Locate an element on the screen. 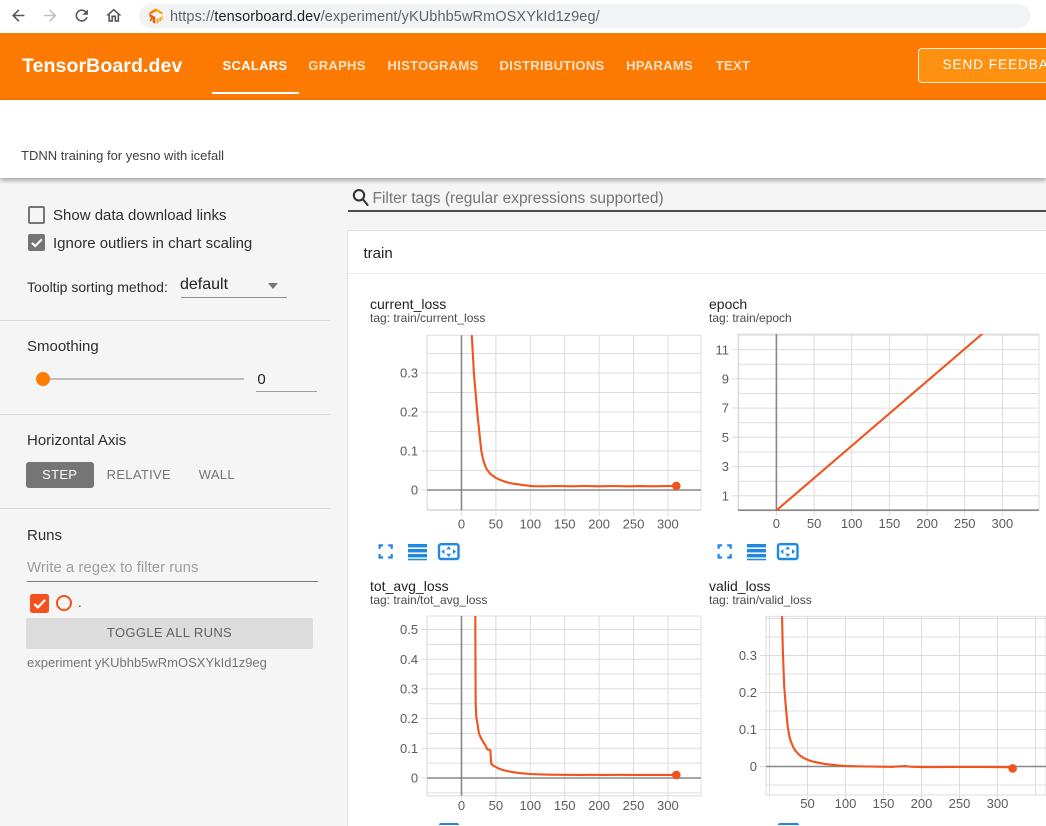  svg-text: 7 is located at coordinates (725, 408).